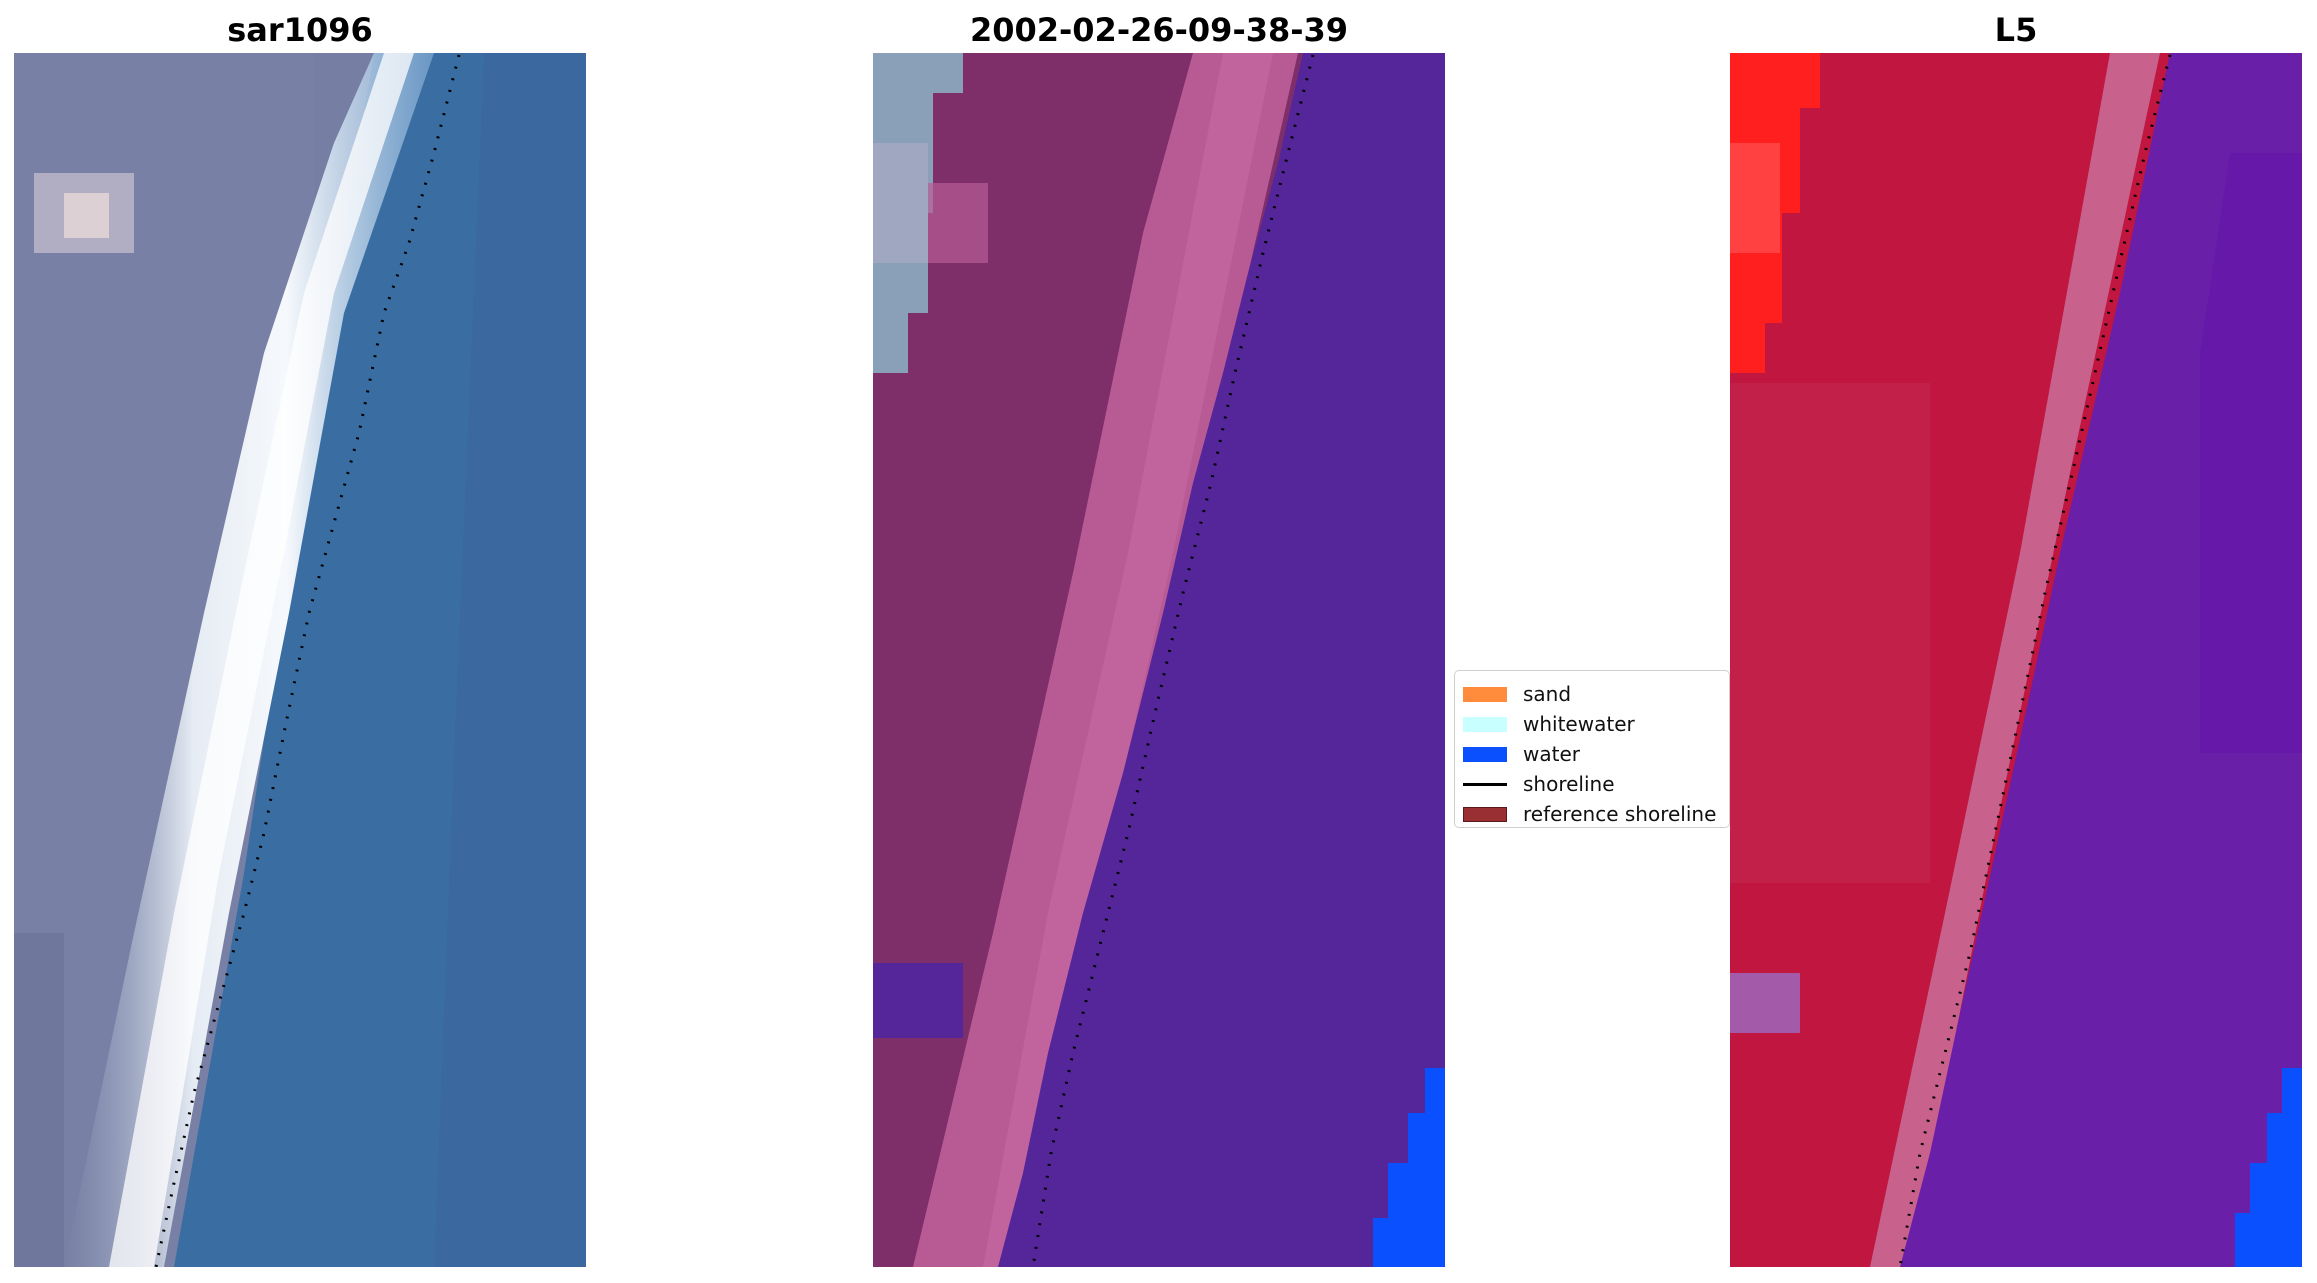 The width and height of the screenshot is (2317, 1283). What do you see at coordinates (1547, 694) in the screenshot?
I see `legend-label-sand: sand` at bounding box center [1547, 694].